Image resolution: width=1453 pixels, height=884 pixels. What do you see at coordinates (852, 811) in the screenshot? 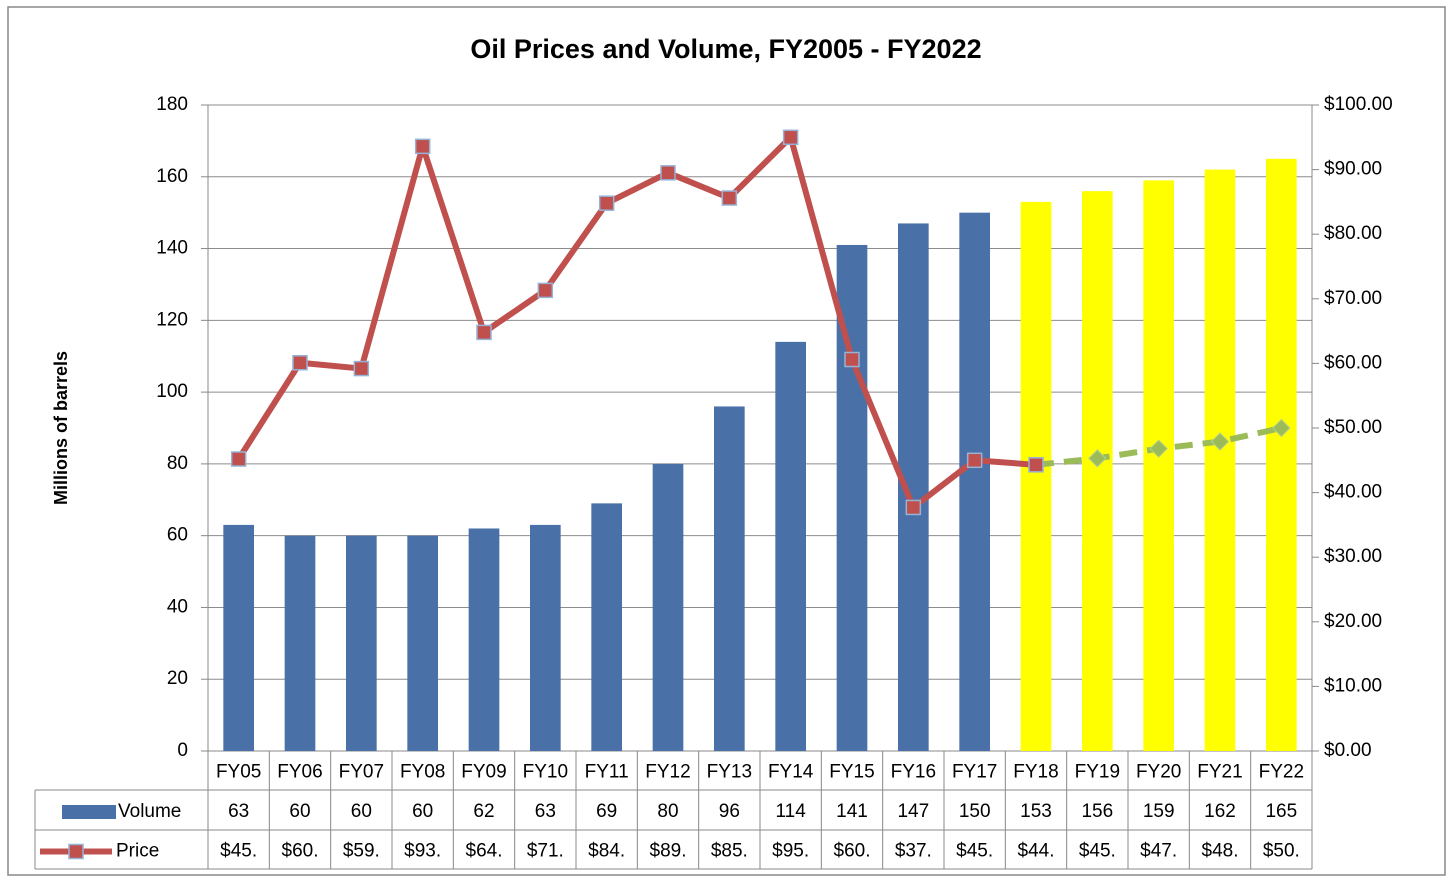
I see `table-value: 141` at bounding box center [852, 811].